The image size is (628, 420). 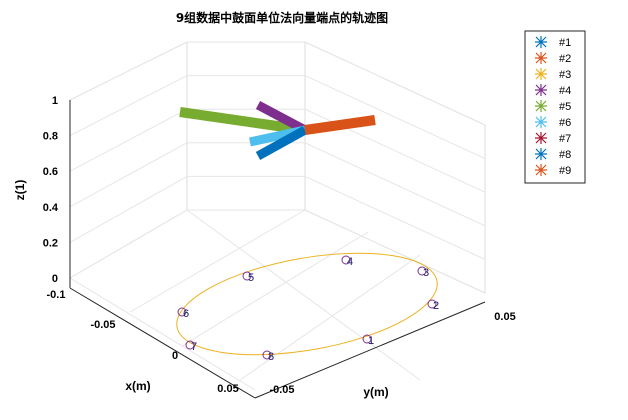 What do you see at coordinates (55, 101) in the screenshot?
I see `z-tick-label: 1` at bounding box center [55, 101].